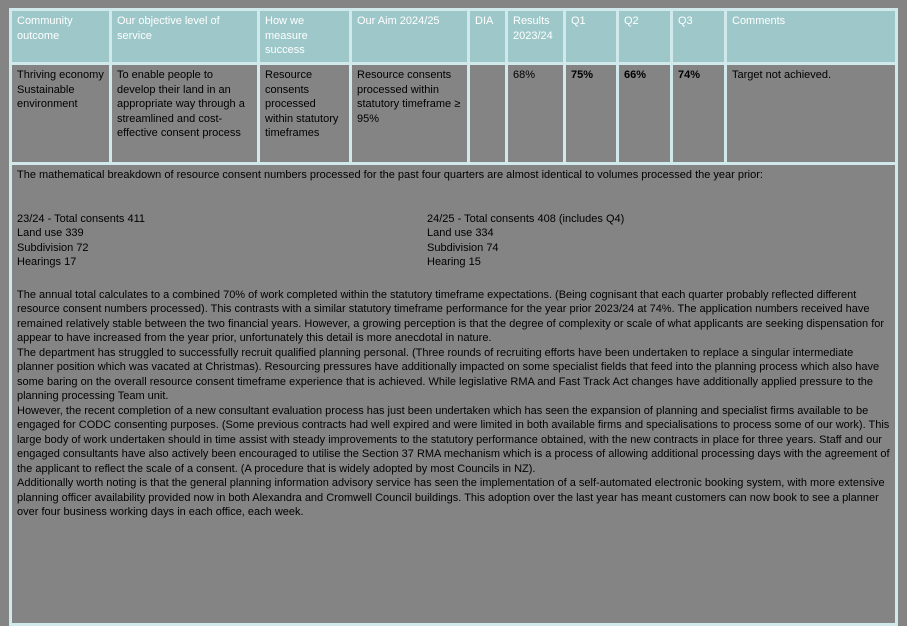  I want to click on cell-community-outcome: Thriving economy Sustainable environment, so click(60, 113).